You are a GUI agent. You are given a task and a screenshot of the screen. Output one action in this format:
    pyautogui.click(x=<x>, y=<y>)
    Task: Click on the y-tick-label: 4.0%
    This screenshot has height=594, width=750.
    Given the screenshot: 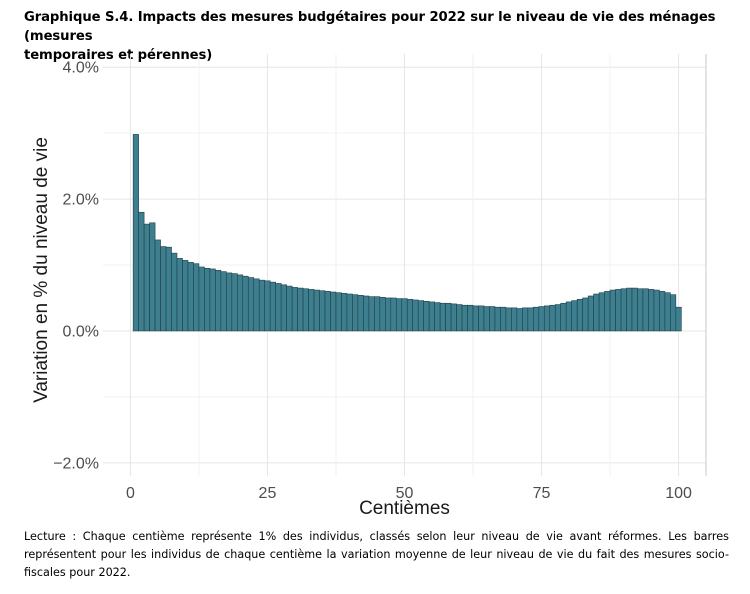 What is the action you would take?
    pyautogui.click(x=81, y=68)
    